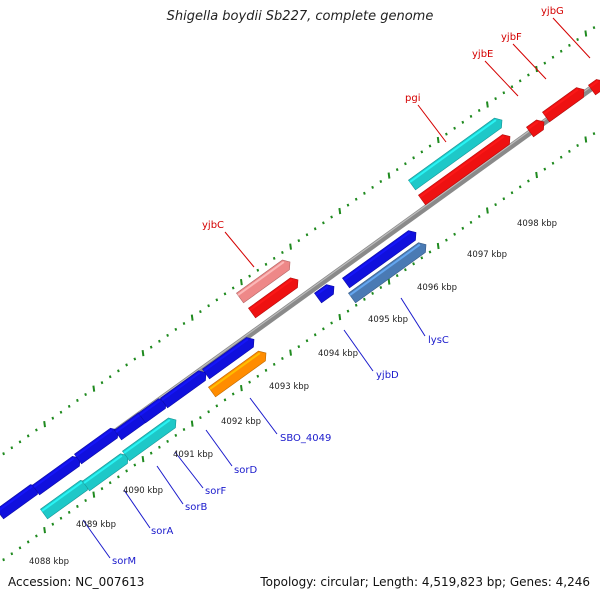 Image resolution: width=600 pixels, height=600 pixels. What do you see at coordinates (438, 340) in the screenshot?
I see `gene-label-lysC: lysC` at bounding box center [438, 340].